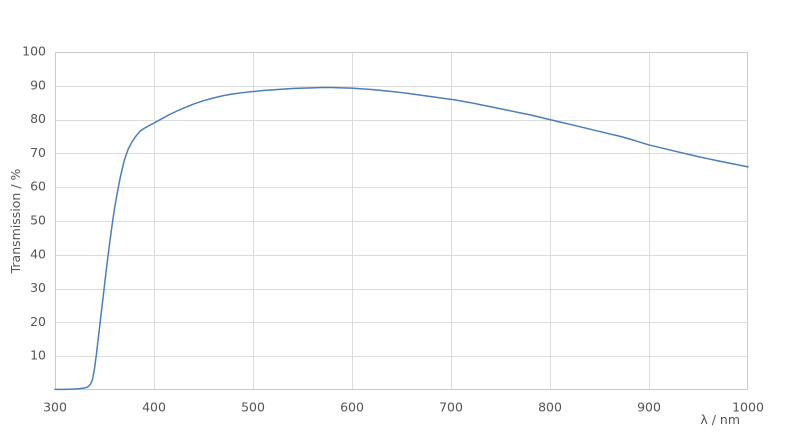 The height and width of the screenshot is (446, 800). I want to click on y-tick-label: 100, so click(34, 51).